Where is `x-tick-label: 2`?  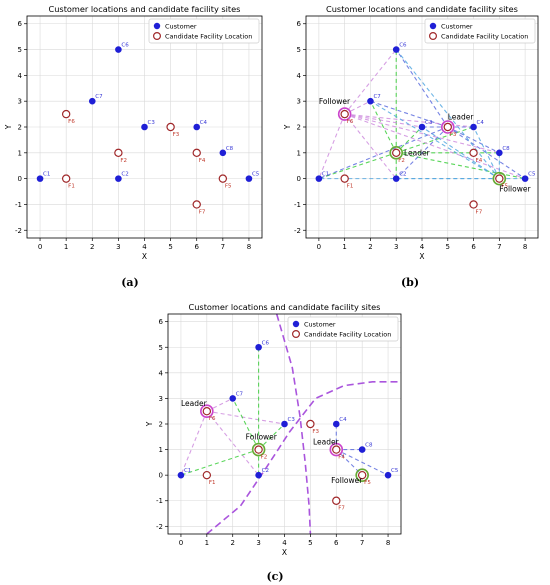
x-tick-label: 2 is located at coordinates (232, 543).